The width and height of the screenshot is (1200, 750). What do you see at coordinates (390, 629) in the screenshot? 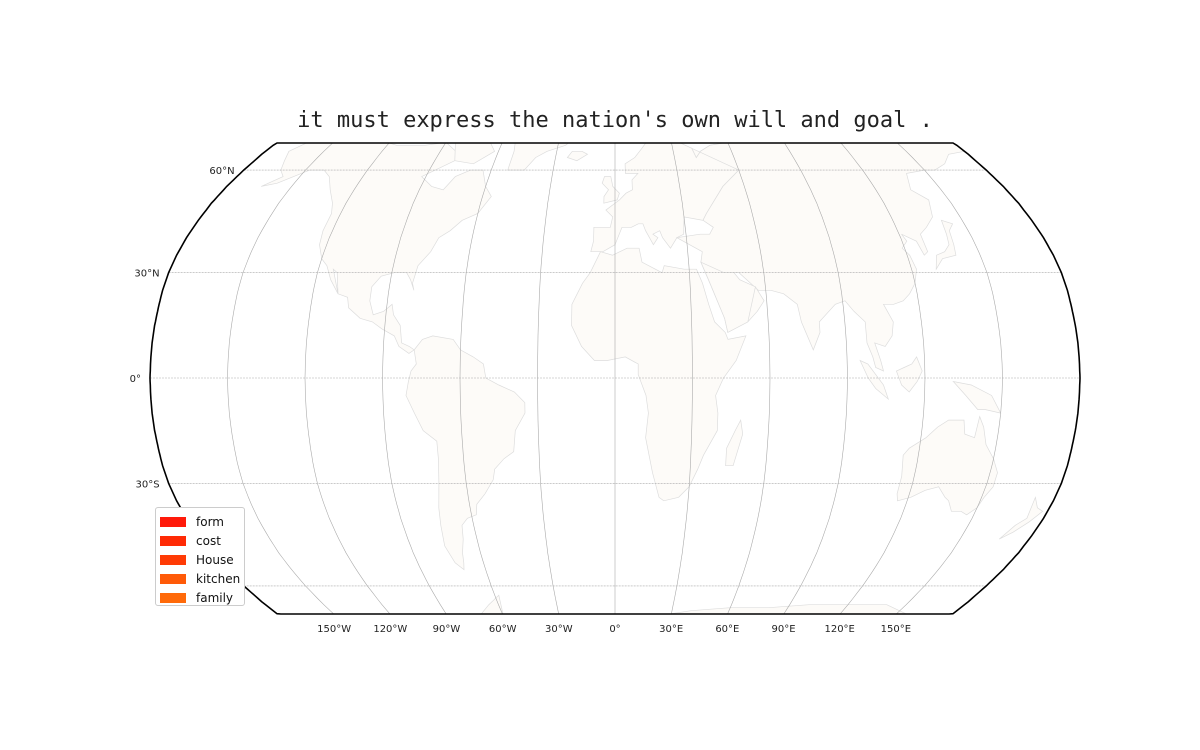
I see `longitude-label: 120°W` at bounding box center [390, 629].